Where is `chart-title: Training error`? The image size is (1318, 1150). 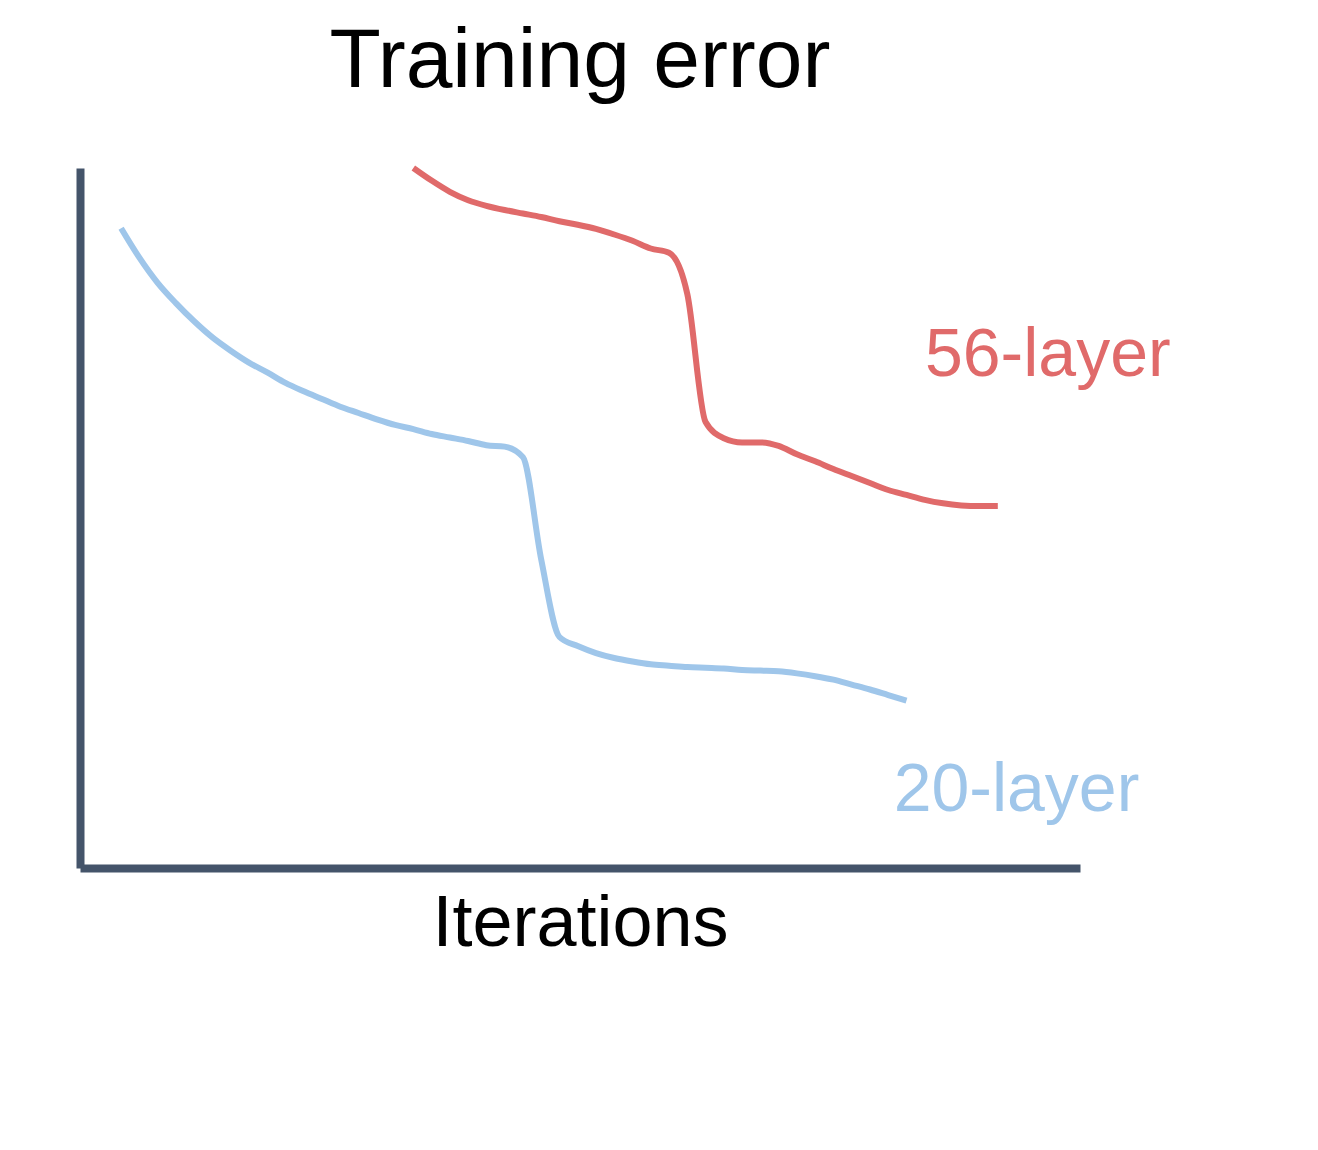 chart-title: Training error is located at coordinates (580, 58).